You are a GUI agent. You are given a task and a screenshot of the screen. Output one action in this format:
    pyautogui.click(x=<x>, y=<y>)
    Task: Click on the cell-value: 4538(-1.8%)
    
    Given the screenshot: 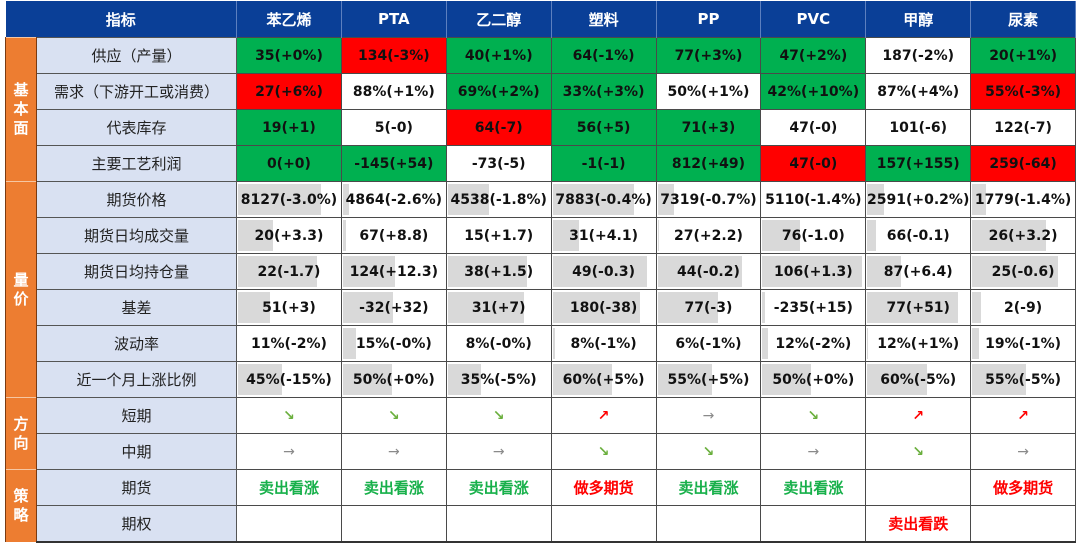 What is the action you would take?
    pyautogui.click(x=498, y=199)
    